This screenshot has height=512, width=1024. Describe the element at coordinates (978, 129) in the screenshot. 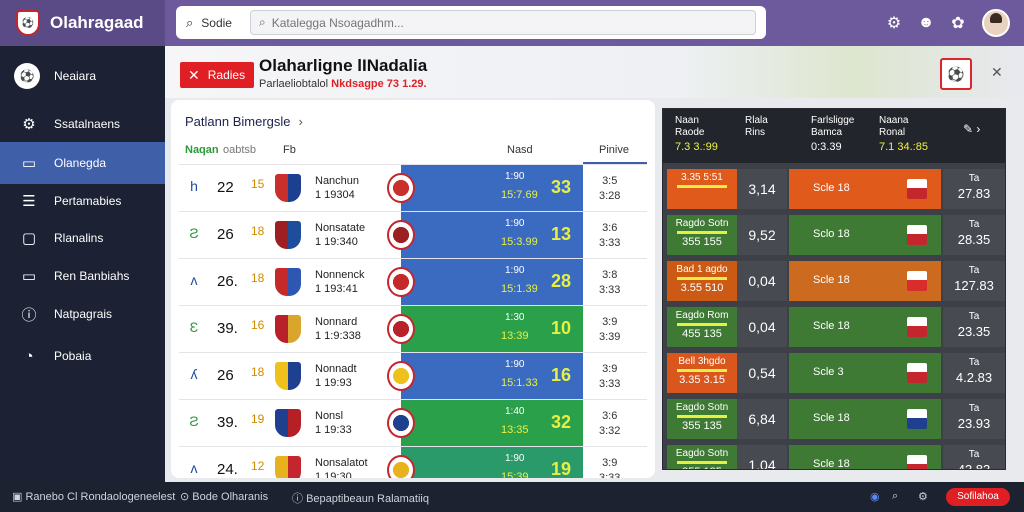

I see `chevron-right-icon: ›` at that location.